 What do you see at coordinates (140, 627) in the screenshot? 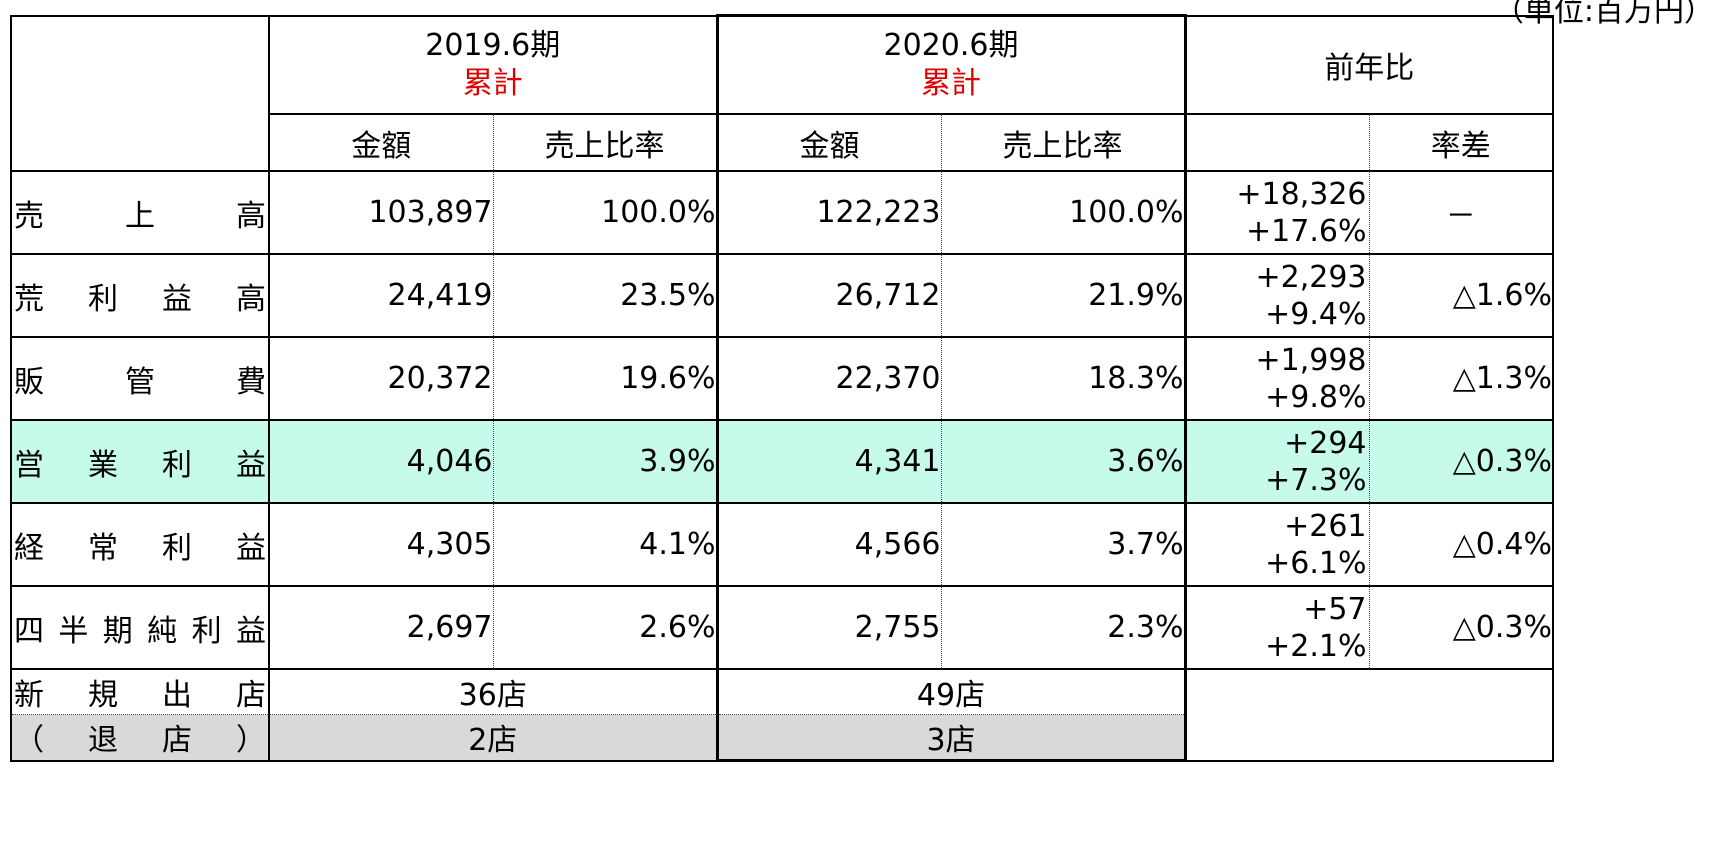
I see `row-label: 四半期純利益` at bounding box center [140, 627].